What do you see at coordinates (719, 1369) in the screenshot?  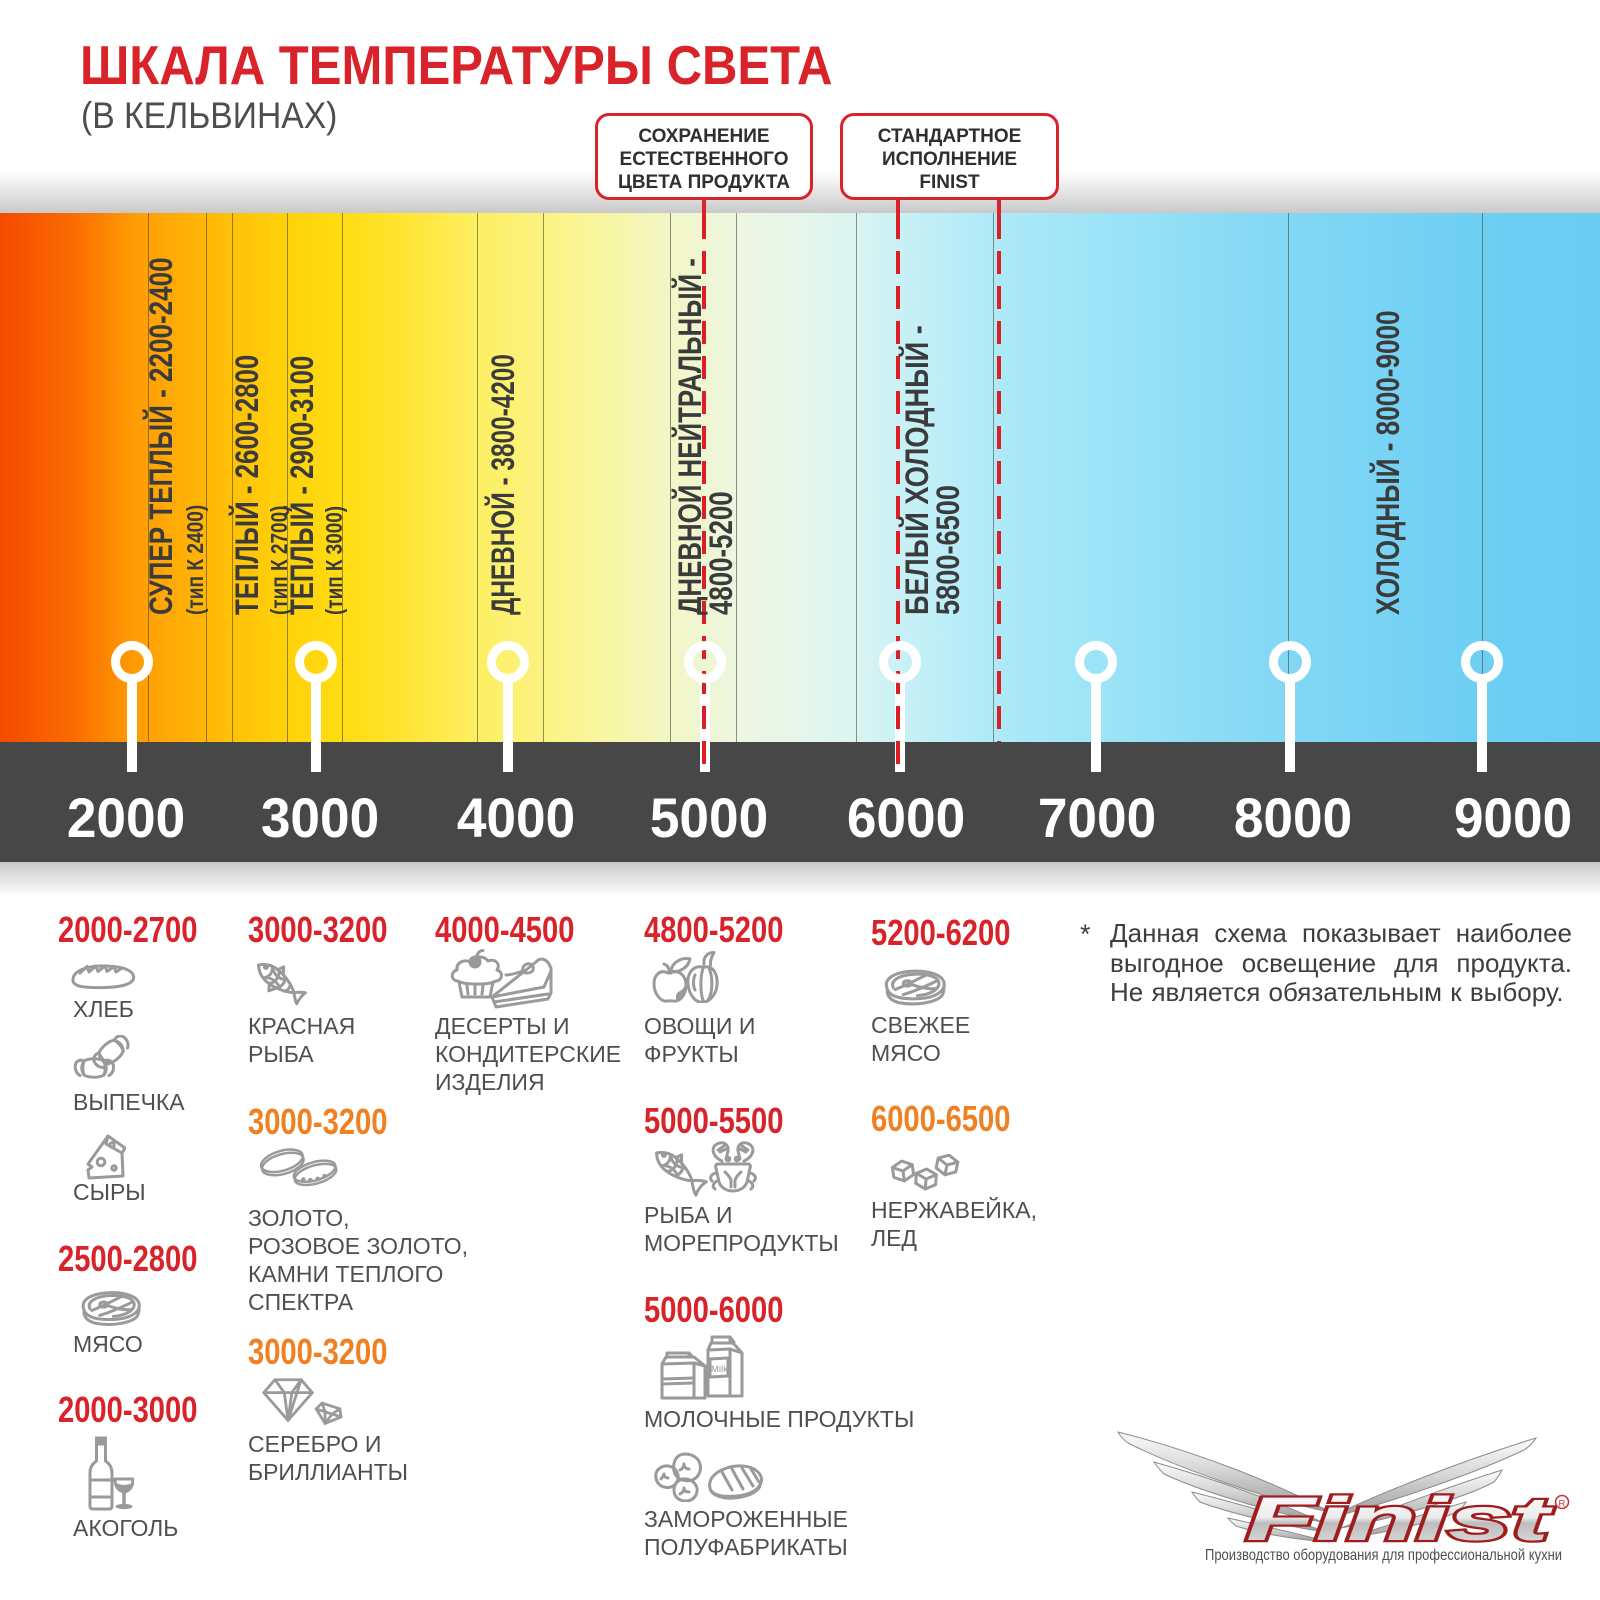 I see `svg-text: Milk` at bounding box center [719, 1369].